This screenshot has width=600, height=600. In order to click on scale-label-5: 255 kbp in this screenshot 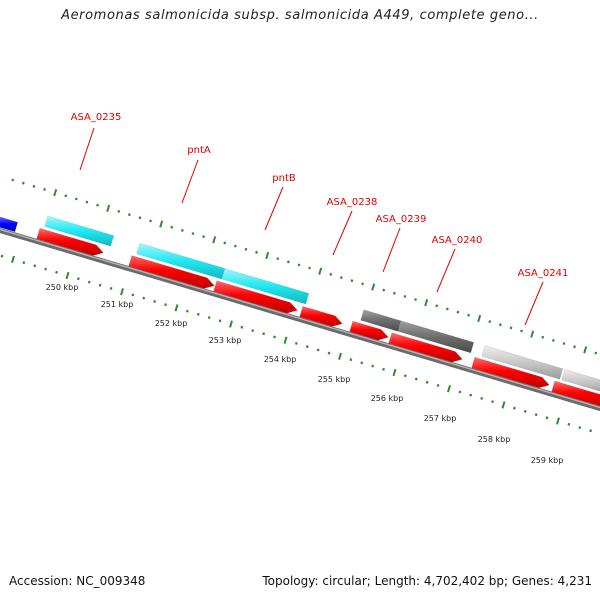, I will do `click(334, 379)`.